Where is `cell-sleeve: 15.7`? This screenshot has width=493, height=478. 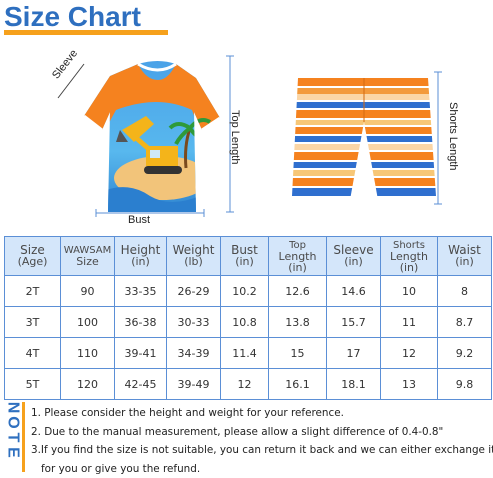
cell-sleeve: 15.7 is located at coordinates (353, 322).